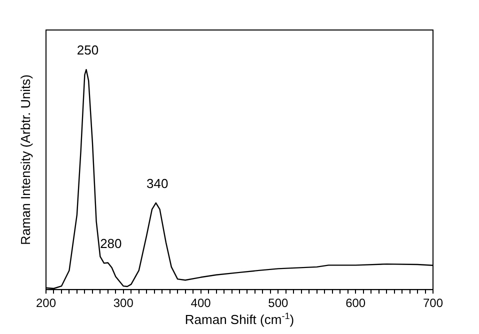 The width and height of the screenshot is (479, 334). What do you see at coordinates (25, 160) in the screenshot?
I see `y-axis-title: Raman Intensity (Arbtr. Units)` at bounding box center [25, 160].